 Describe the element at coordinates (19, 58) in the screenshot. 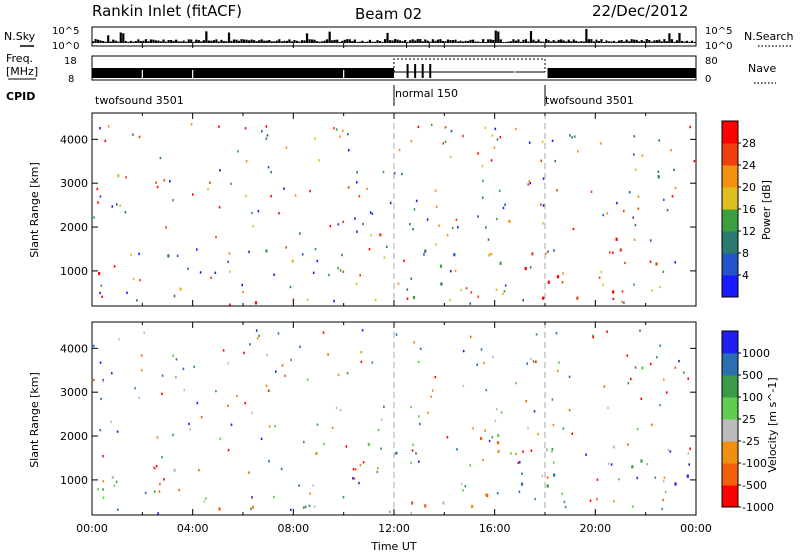

I see `freq-label-line1: Freq.` at that location.